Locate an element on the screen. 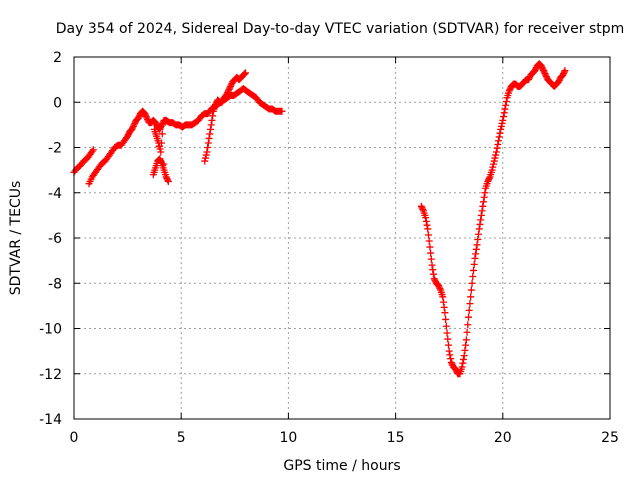 This screenshot has width=640, height=480. x-tick-label: 20 is located at coordinates (503, 438).